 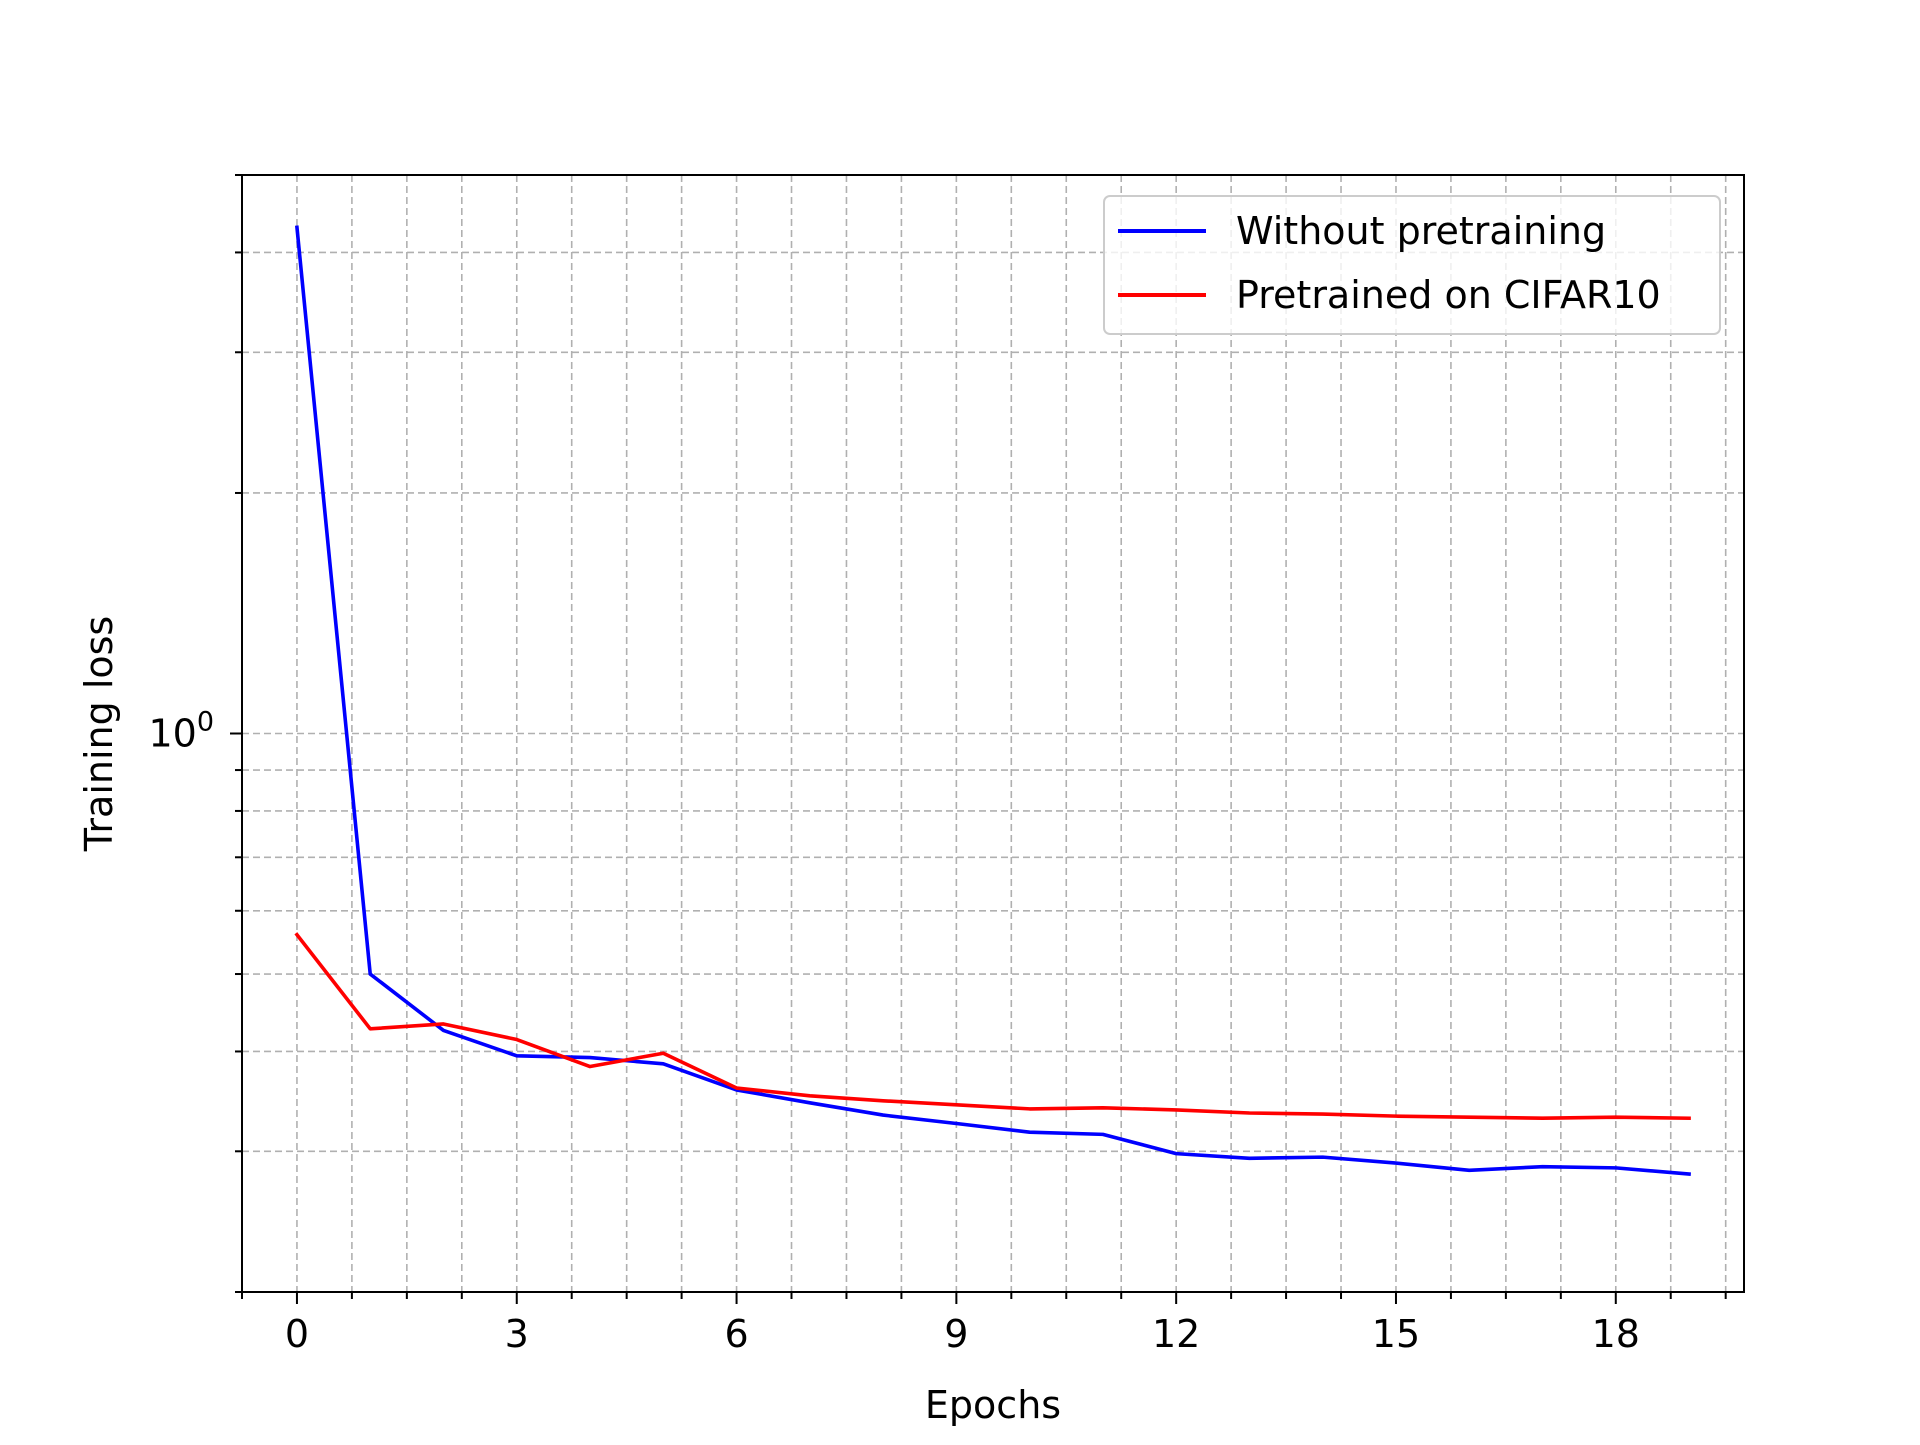 I want to click on x-tick-label: 15, so click(x=1396, y=1334).